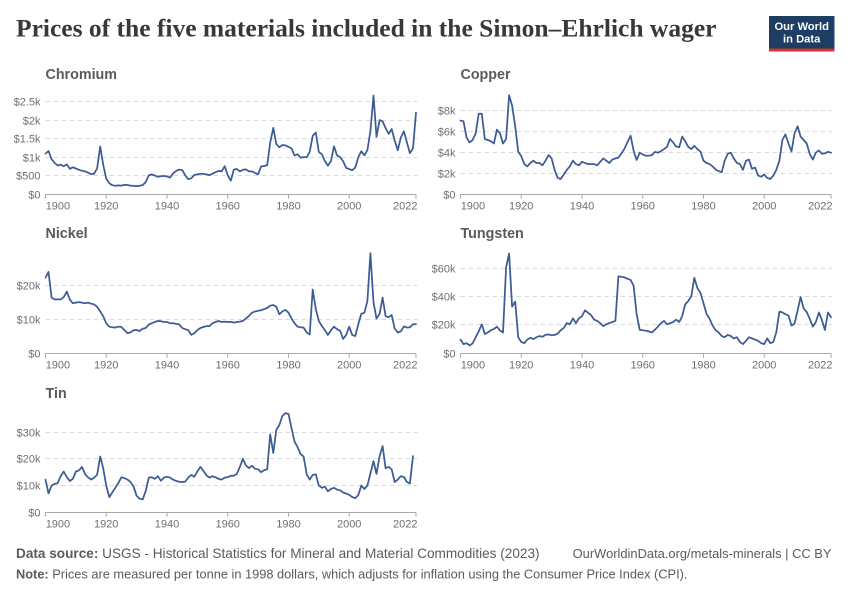  I want to click on svg-text: Tin, so click(56, 394).